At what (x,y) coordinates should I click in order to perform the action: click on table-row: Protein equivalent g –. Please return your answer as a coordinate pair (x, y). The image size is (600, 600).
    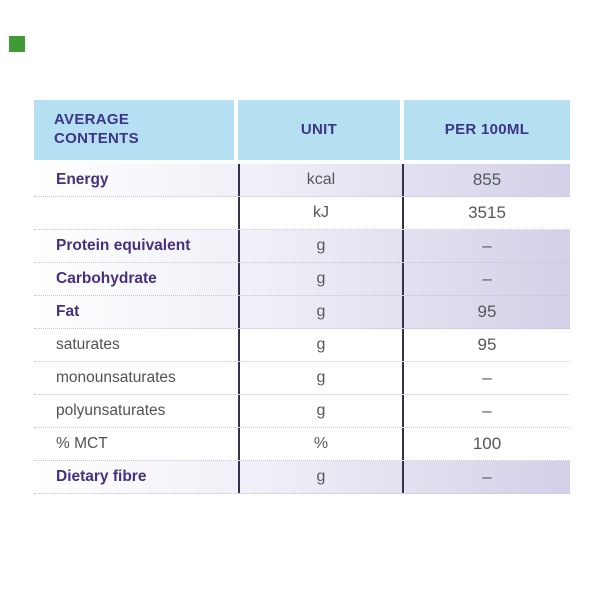
    Looking at the image, I should click on (302, 246).